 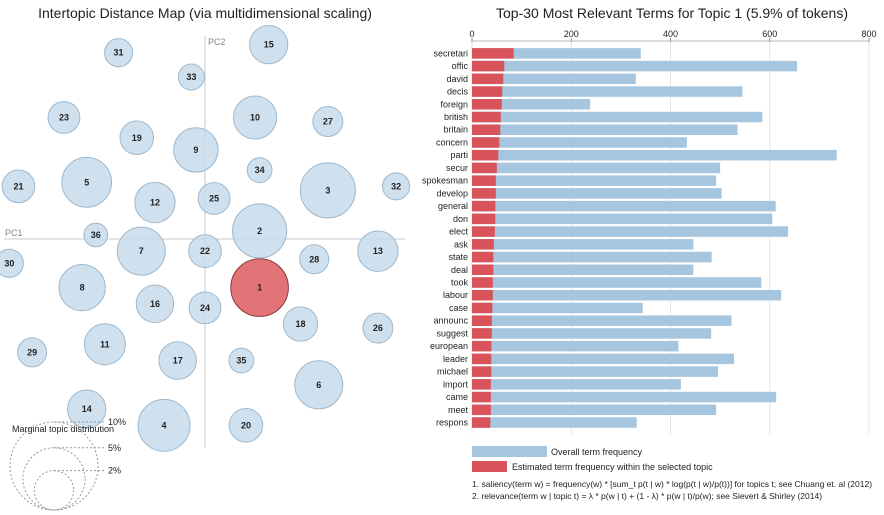 I want to click on topic-bubble-15: 15, so click(x=269, y=44).